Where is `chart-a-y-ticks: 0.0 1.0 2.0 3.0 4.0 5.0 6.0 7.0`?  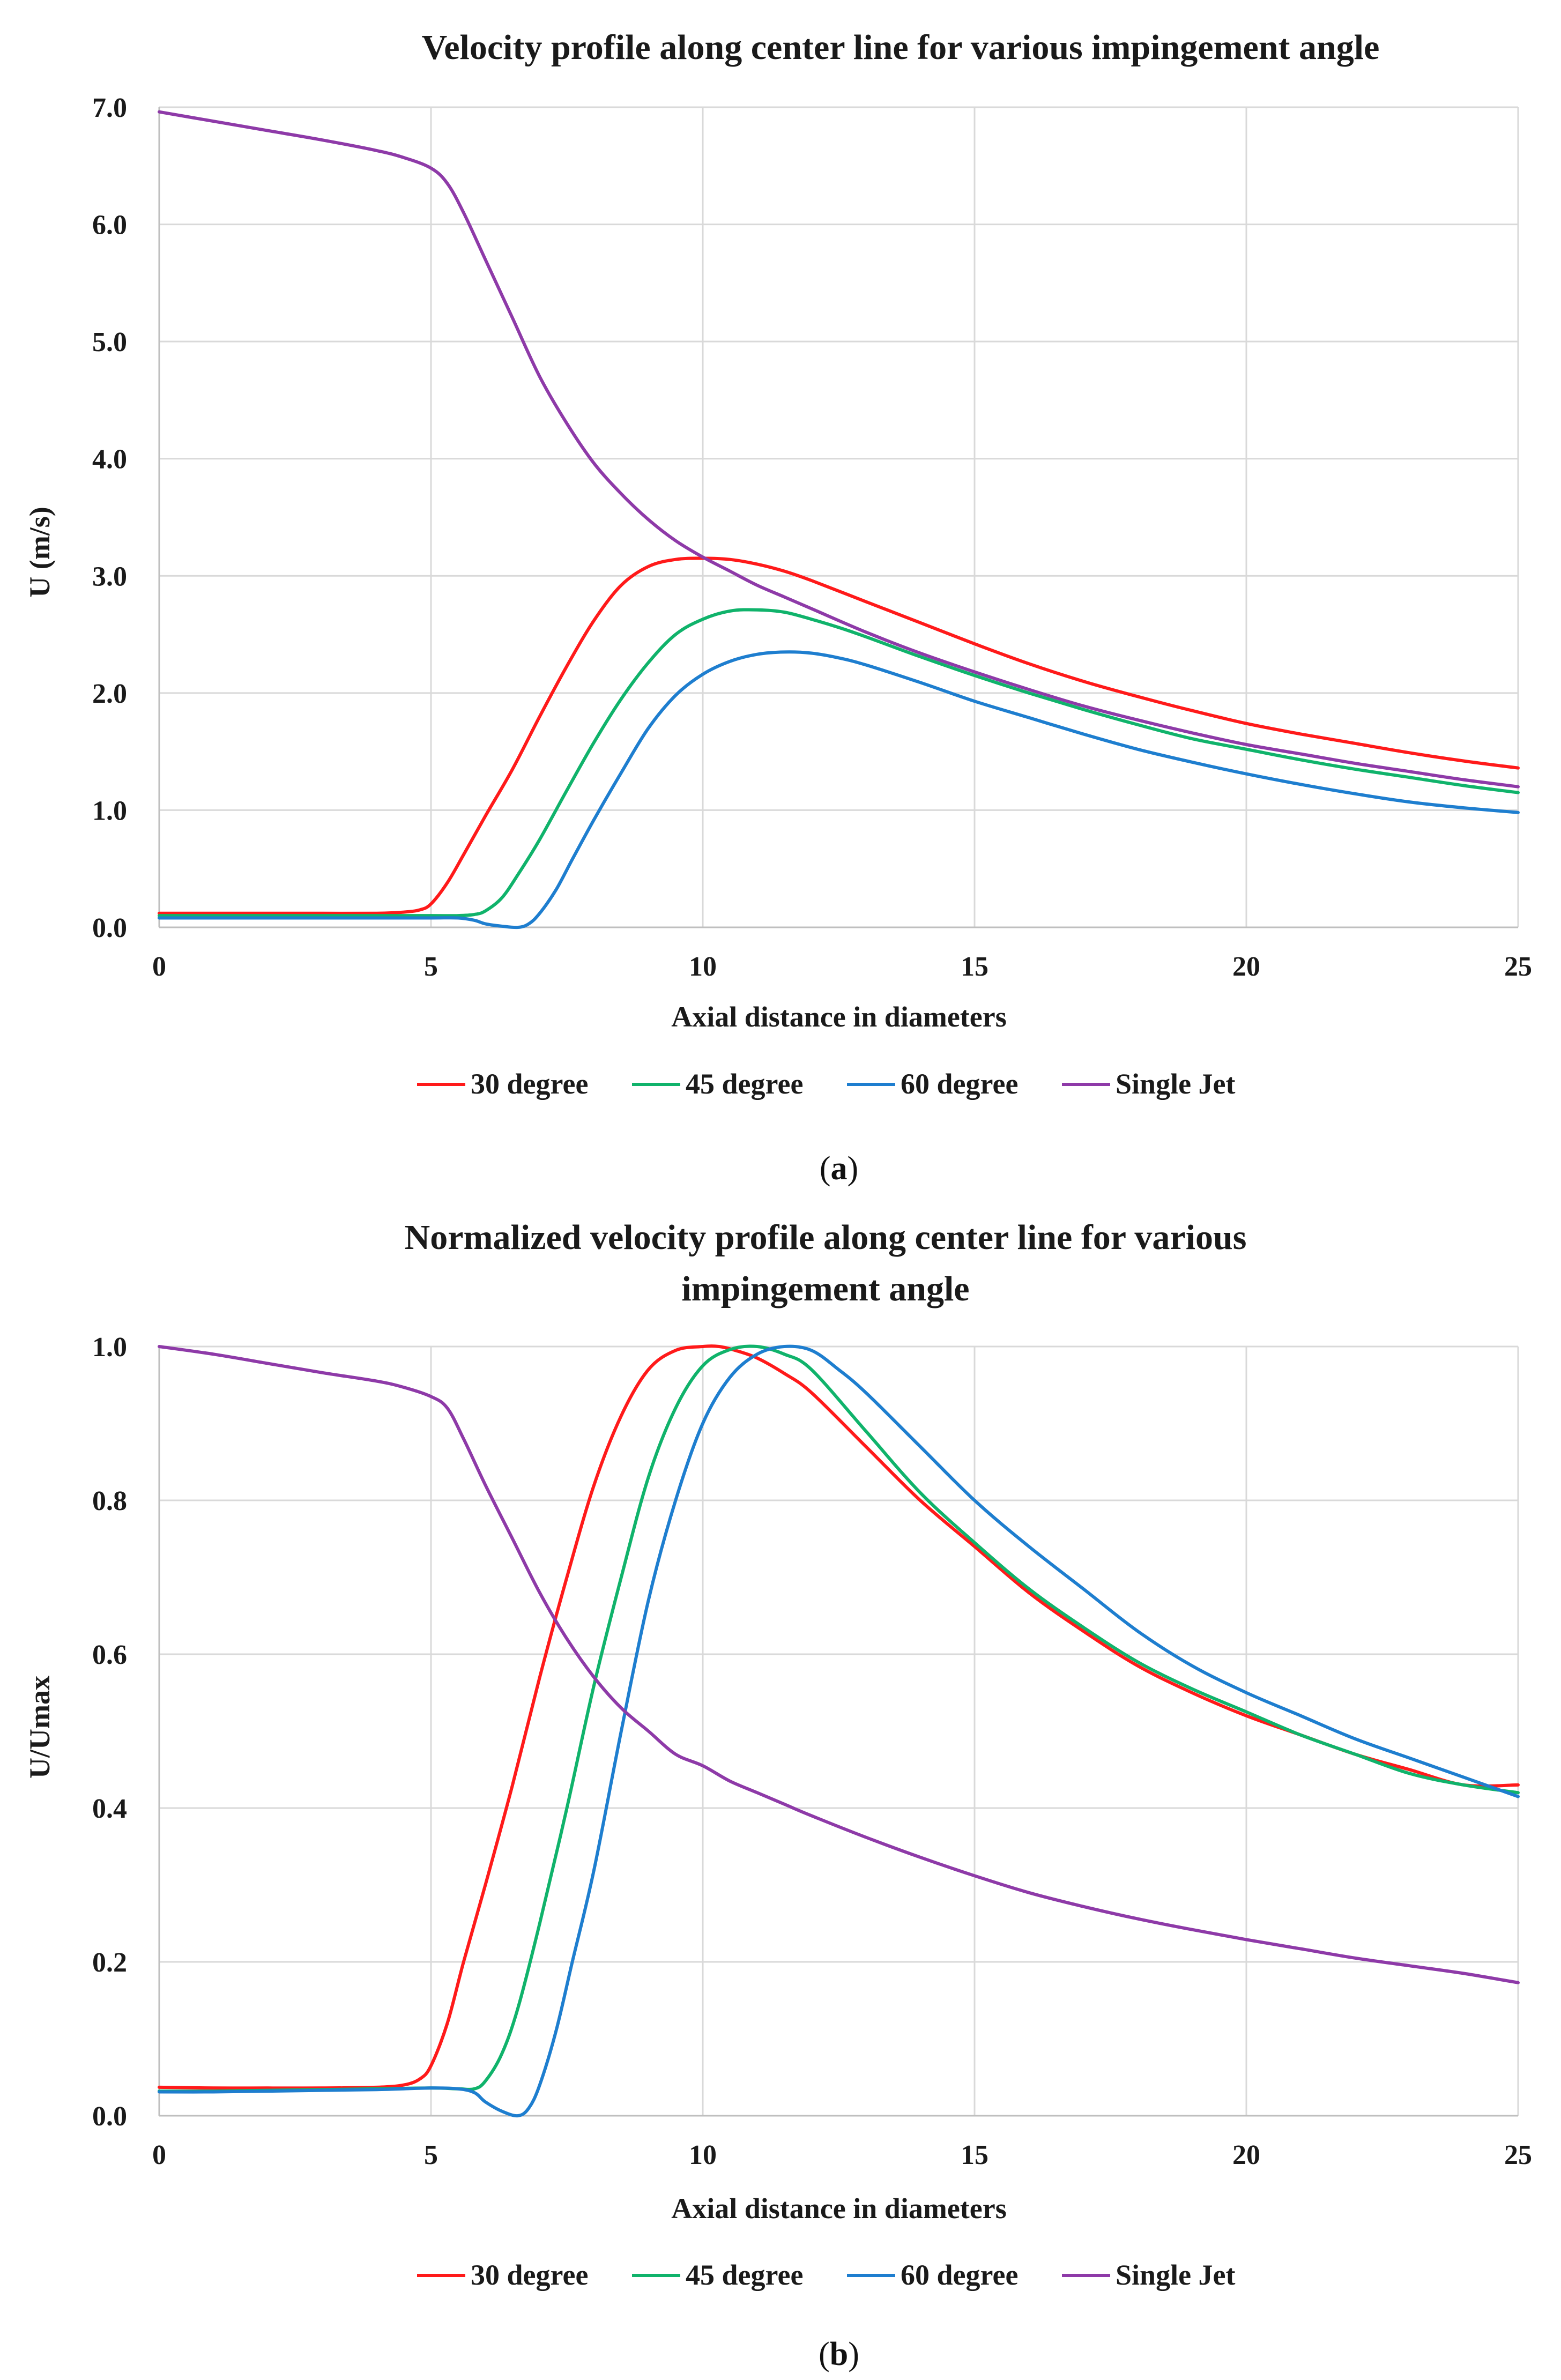
chart-a-y-ticks: 0.0 1.0 2.0 3.0 4.0 5.0 6.0 7.0 is located at coordinates (109, 518).